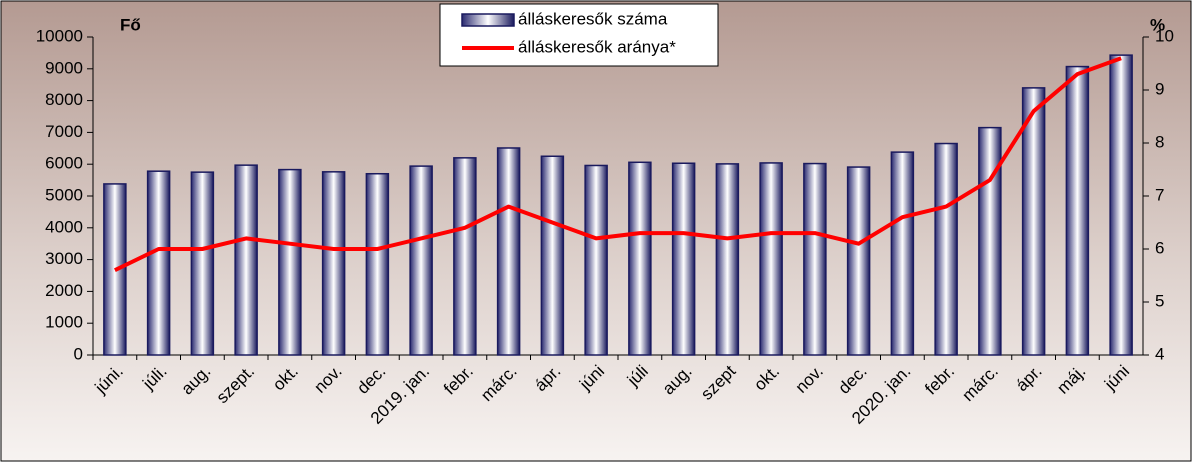 This screenshot has width=1192, height=467. I want to click on legend-label: álláskeresők aránya*, so click(597, 46).